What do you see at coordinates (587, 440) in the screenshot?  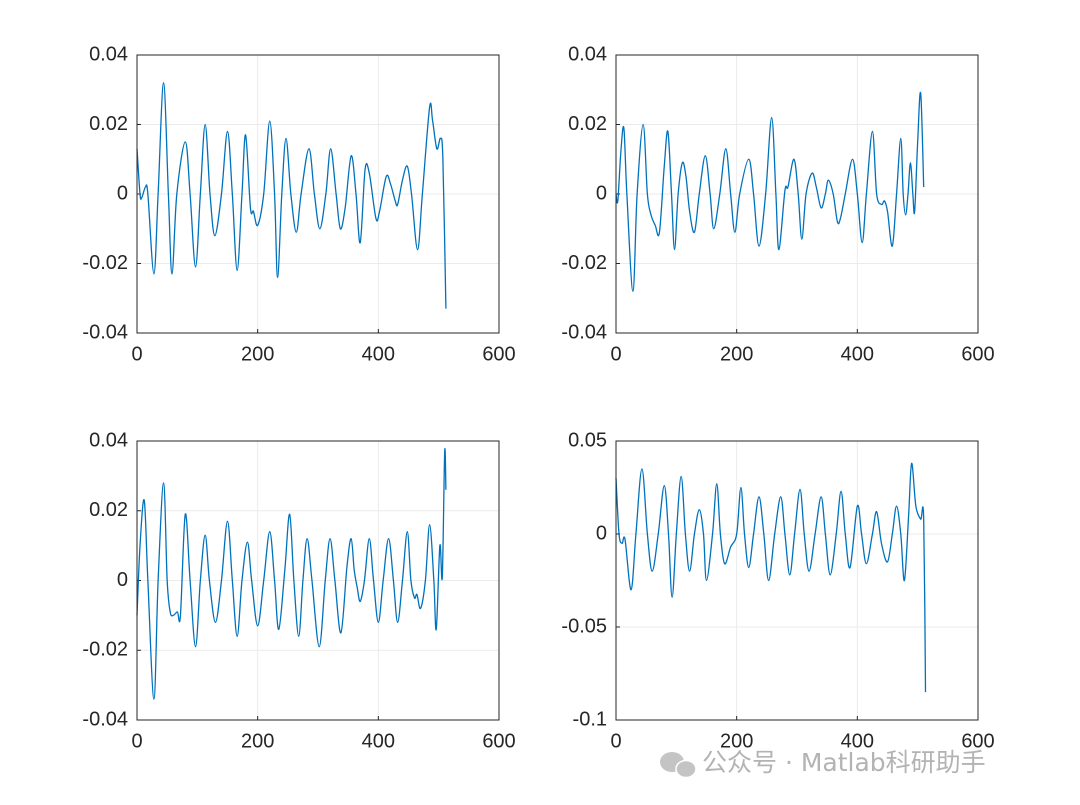 I see `y-tick-label: 0.05` at bounding box center [587, 440].